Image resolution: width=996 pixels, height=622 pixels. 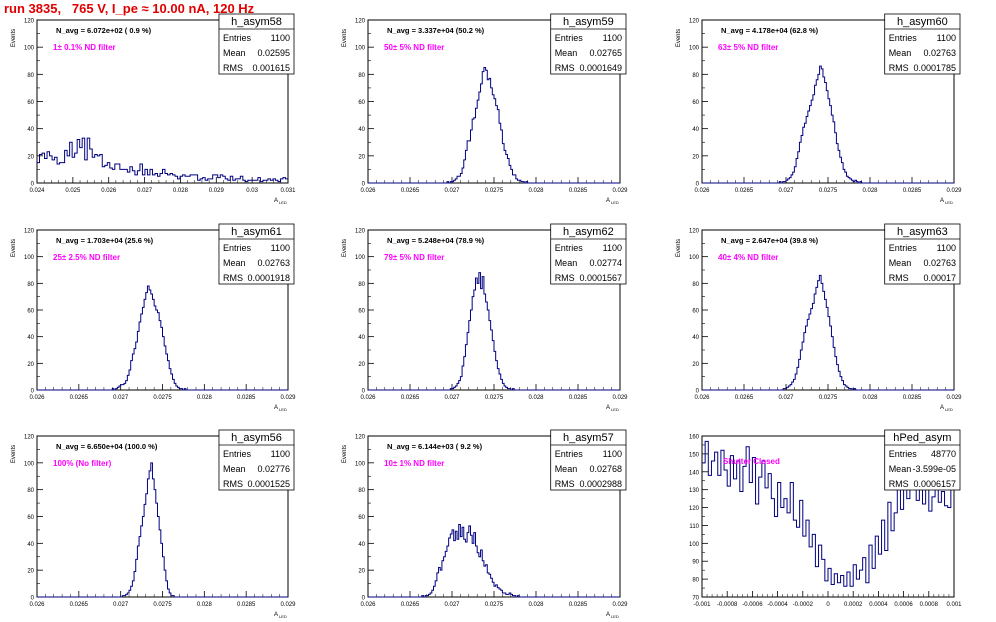 I want to click on x-tick-label: 0.0275, so click(x=162, y=605).